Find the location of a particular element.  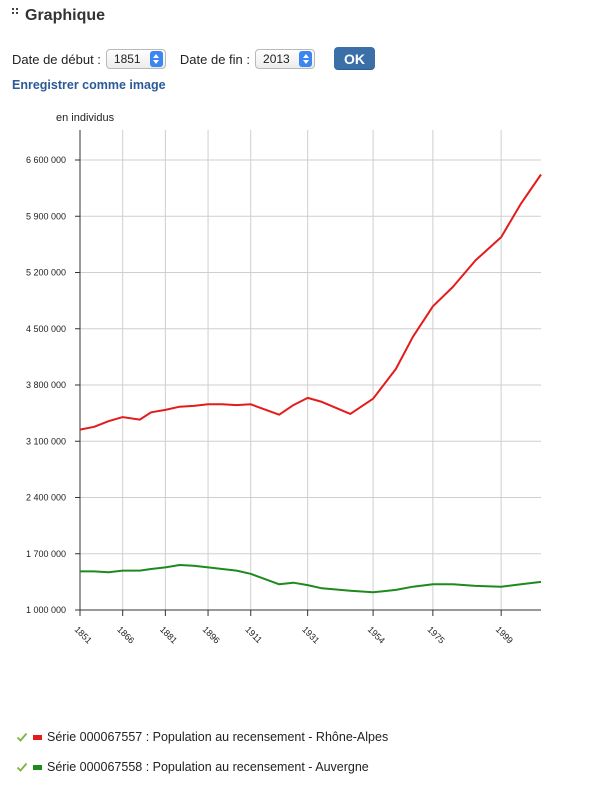

ok-button: OK is located at coordinates (354, 58).